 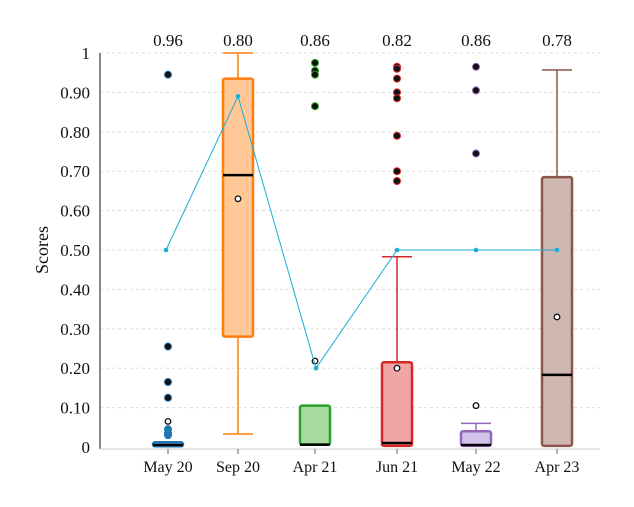 What do you see at coordinates (86, 53) in the screenshot?
I see `y-tick-label: 1` at bounding box center [86, 53].